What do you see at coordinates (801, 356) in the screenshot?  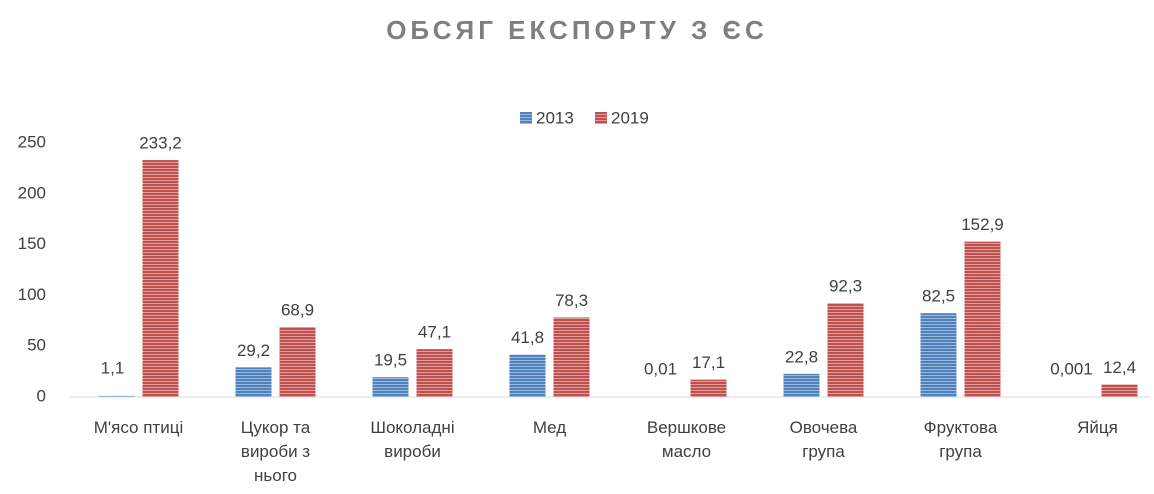 I see `data-label: 22,8` at bounding box center [801, 356].